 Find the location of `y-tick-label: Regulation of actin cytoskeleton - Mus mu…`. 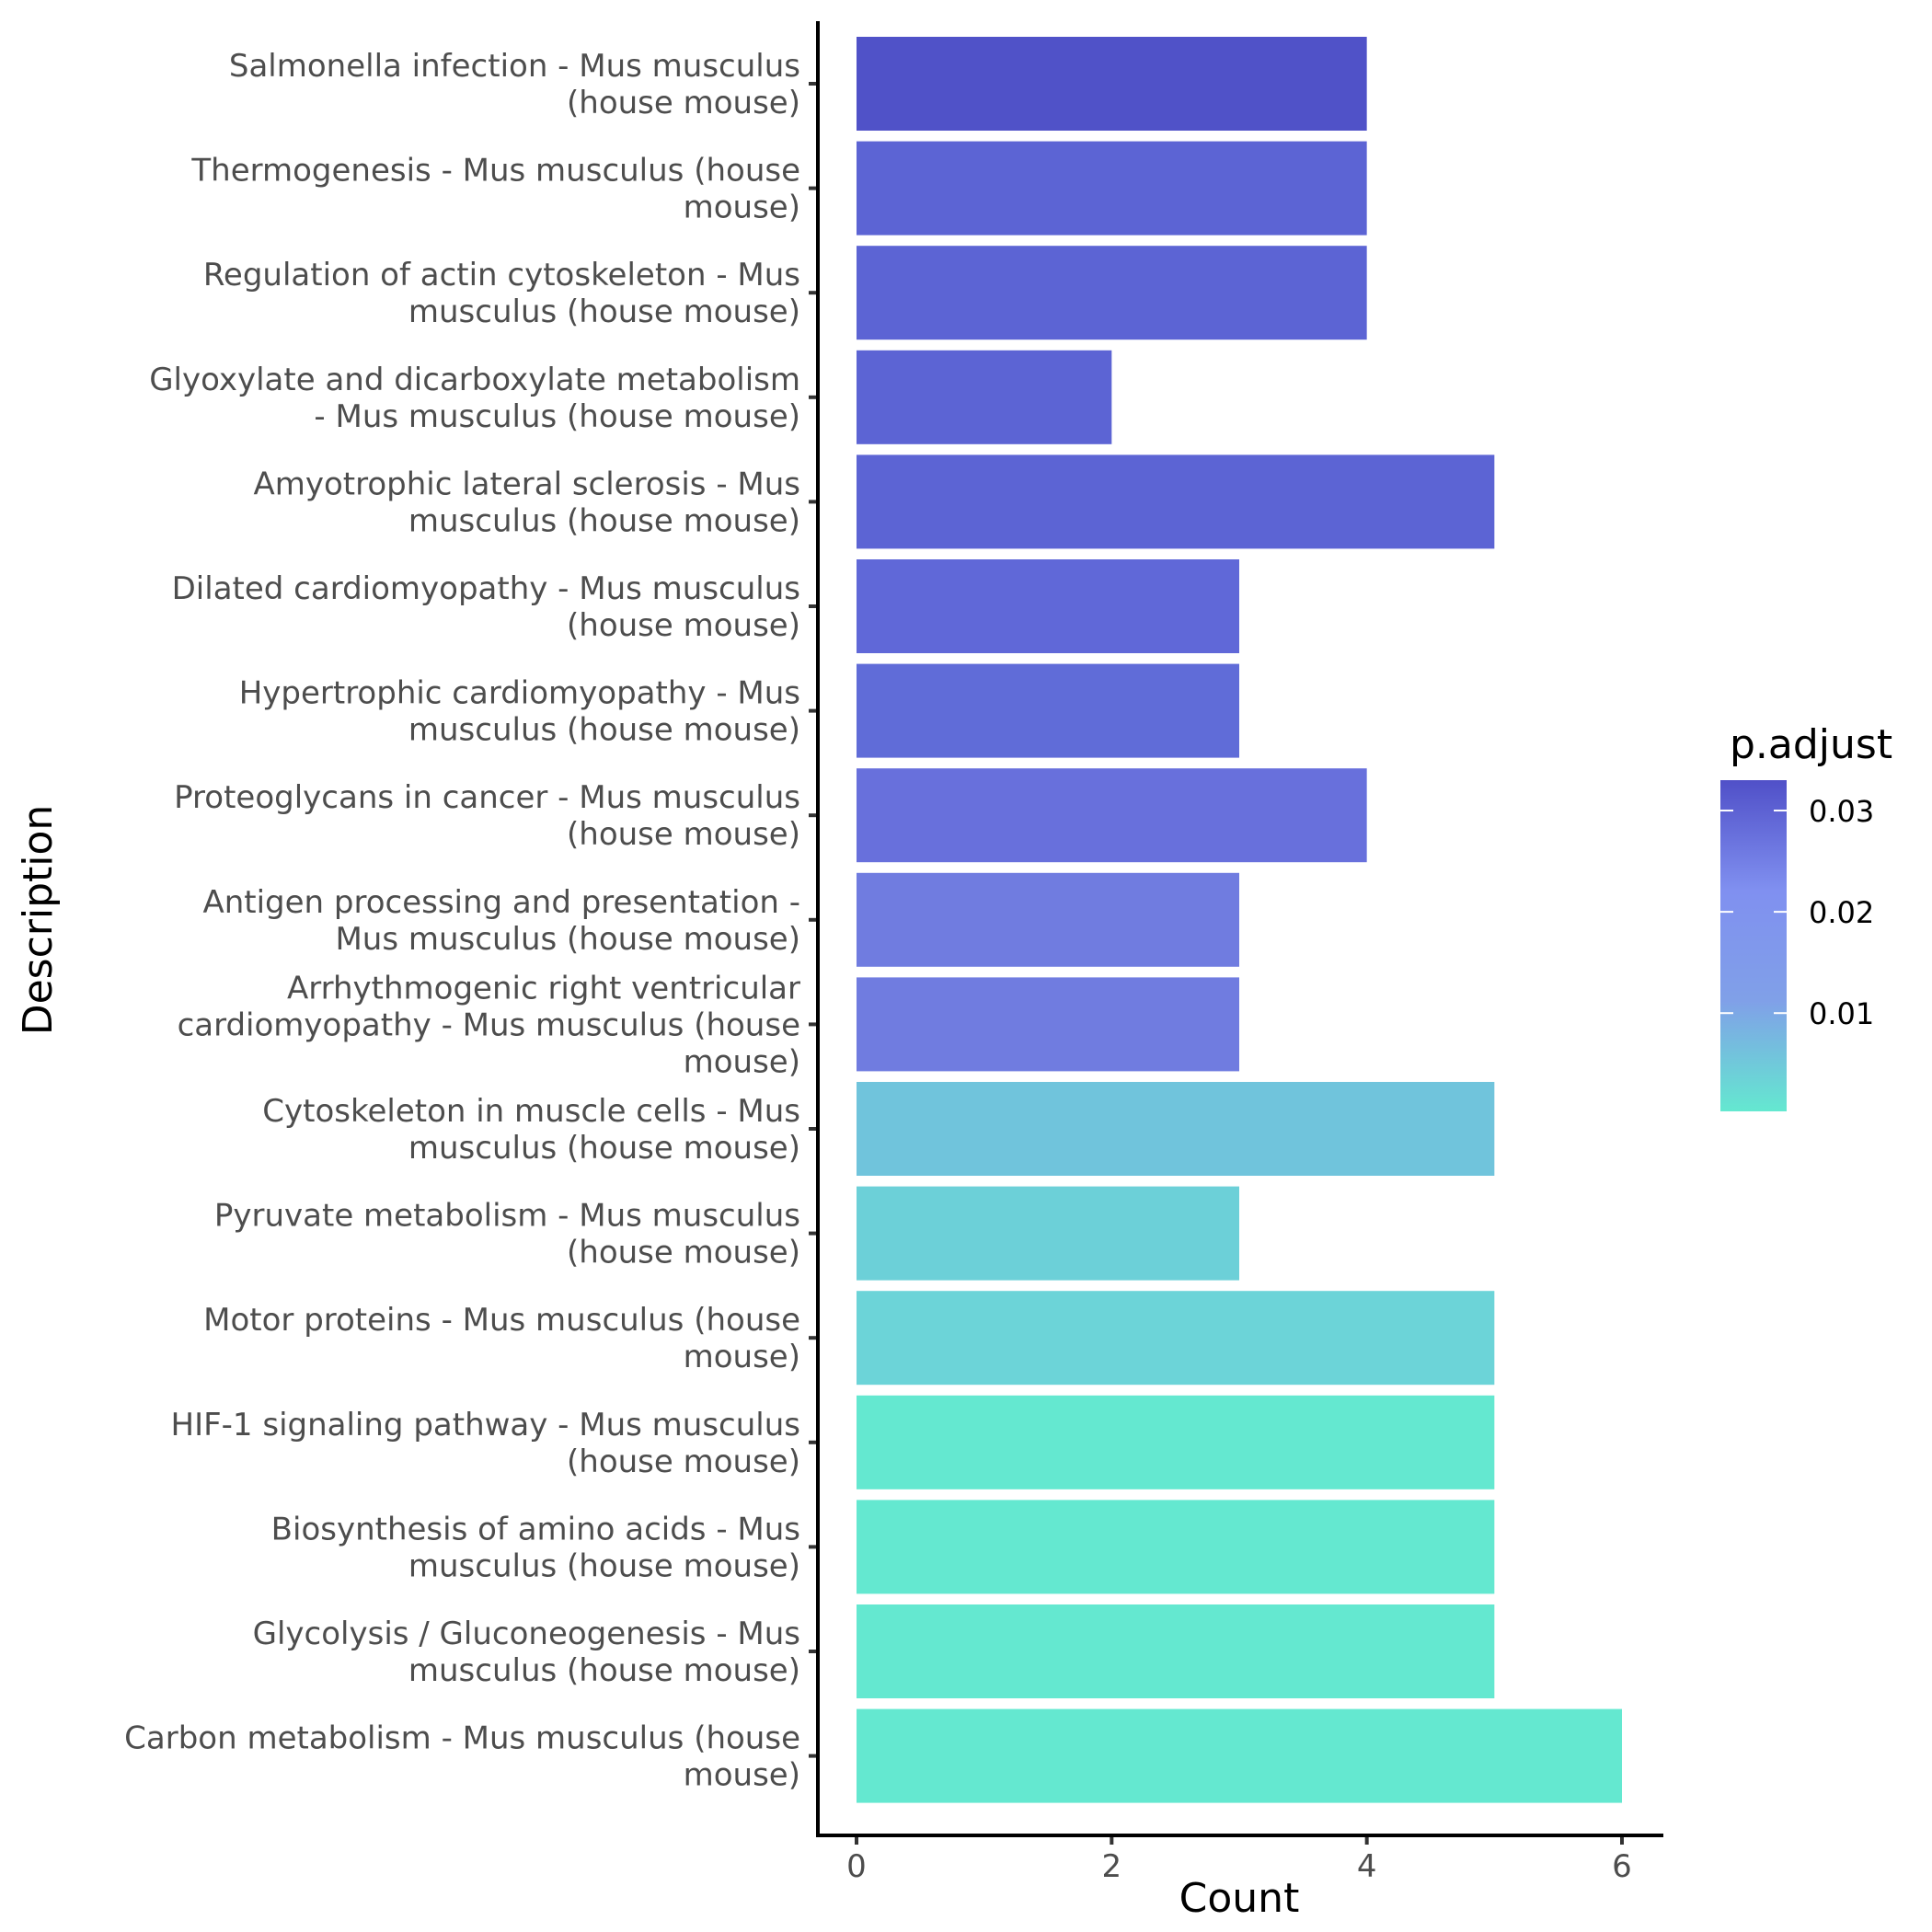

y-tick-label: Regulation of actin cytoskeleton - Mus mu… is located at coordinates (501, 293).